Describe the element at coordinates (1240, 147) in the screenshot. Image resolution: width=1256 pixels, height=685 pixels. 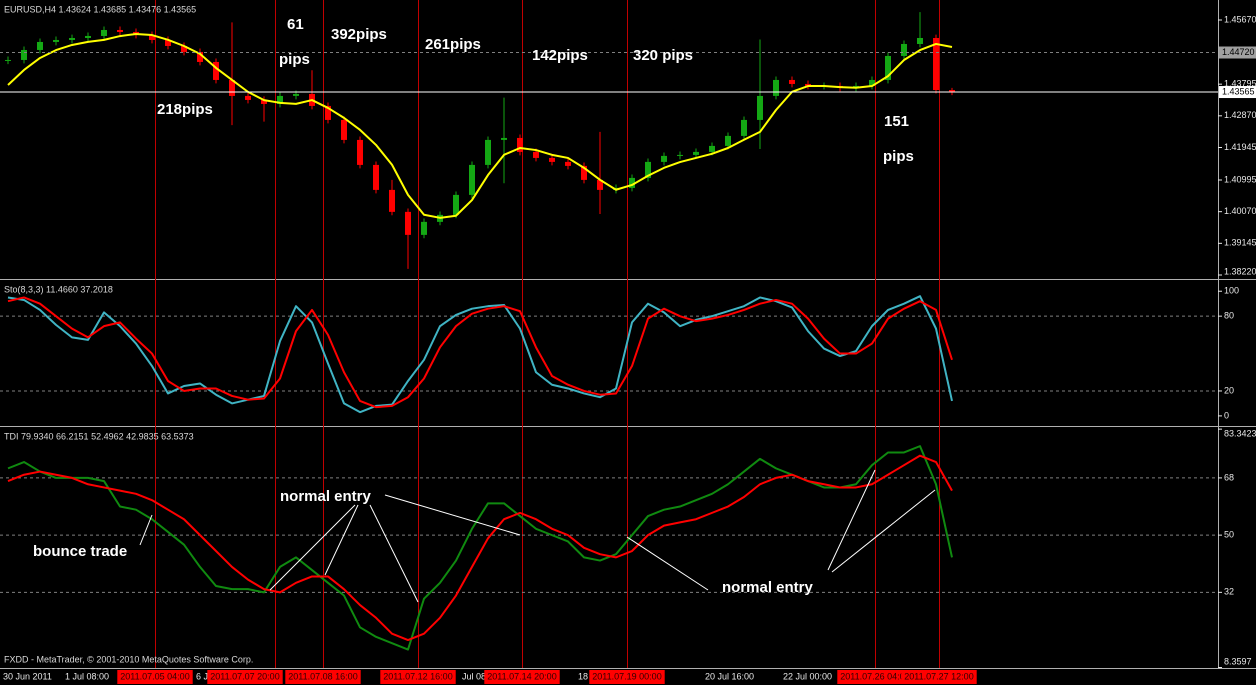
I see `y-tick-label: 1.41945` at that location.